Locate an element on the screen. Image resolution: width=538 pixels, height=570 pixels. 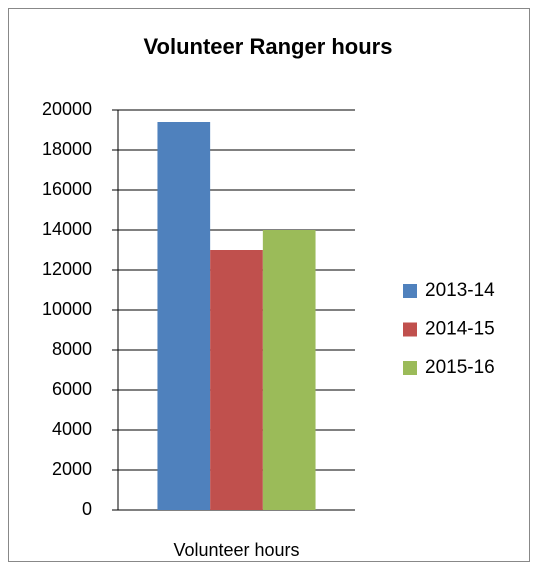
y-tick-label: 6000 is located at coordinates (72, 389).